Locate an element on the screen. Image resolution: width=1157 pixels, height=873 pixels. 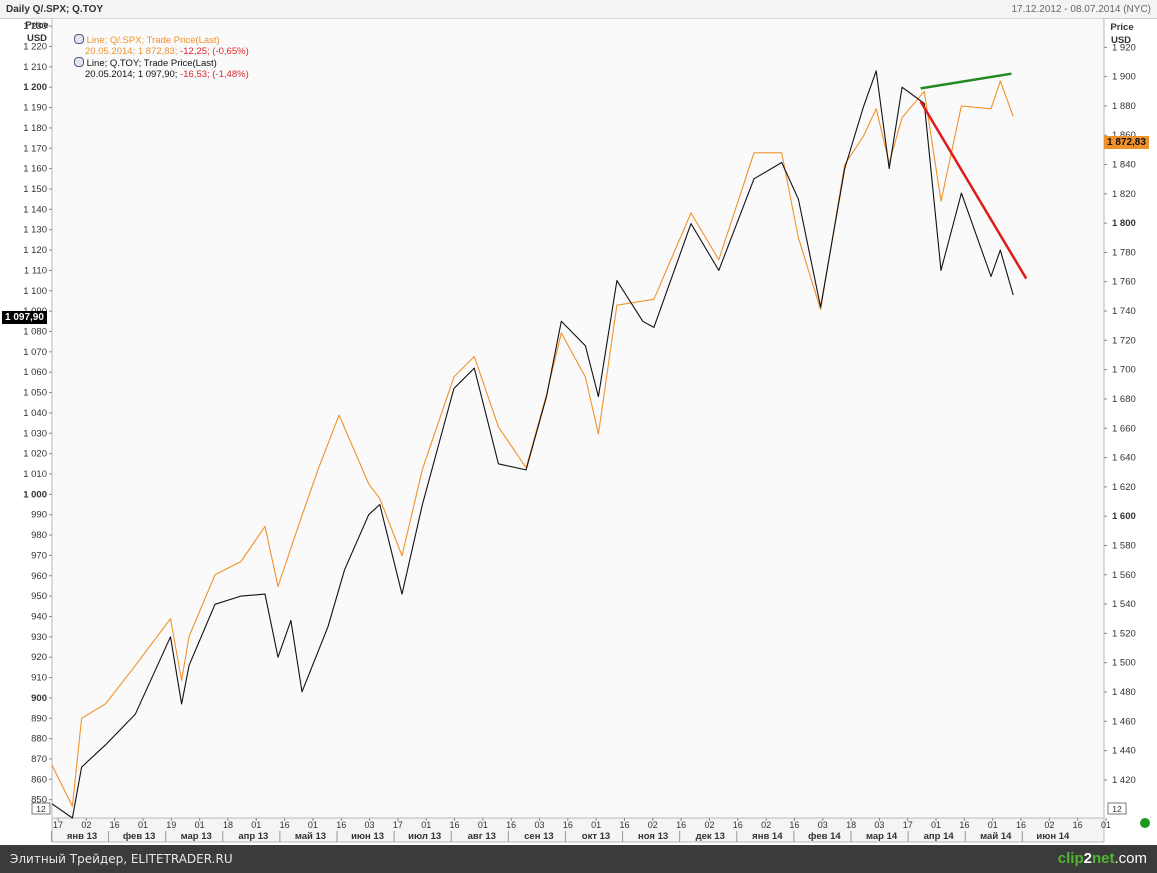
right-tick-label: 1 640 is located at coordinates (1124, 458).